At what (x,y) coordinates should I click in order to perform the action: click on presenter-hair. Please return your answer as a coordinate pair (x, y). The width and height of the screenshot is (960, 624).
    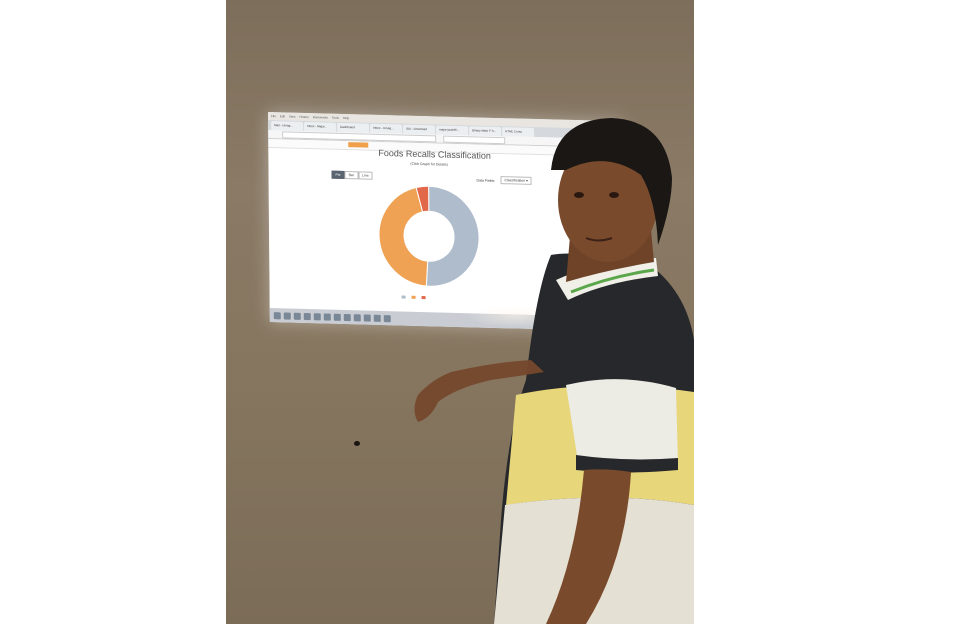
    Looking at the image, I should click on (611, 181).